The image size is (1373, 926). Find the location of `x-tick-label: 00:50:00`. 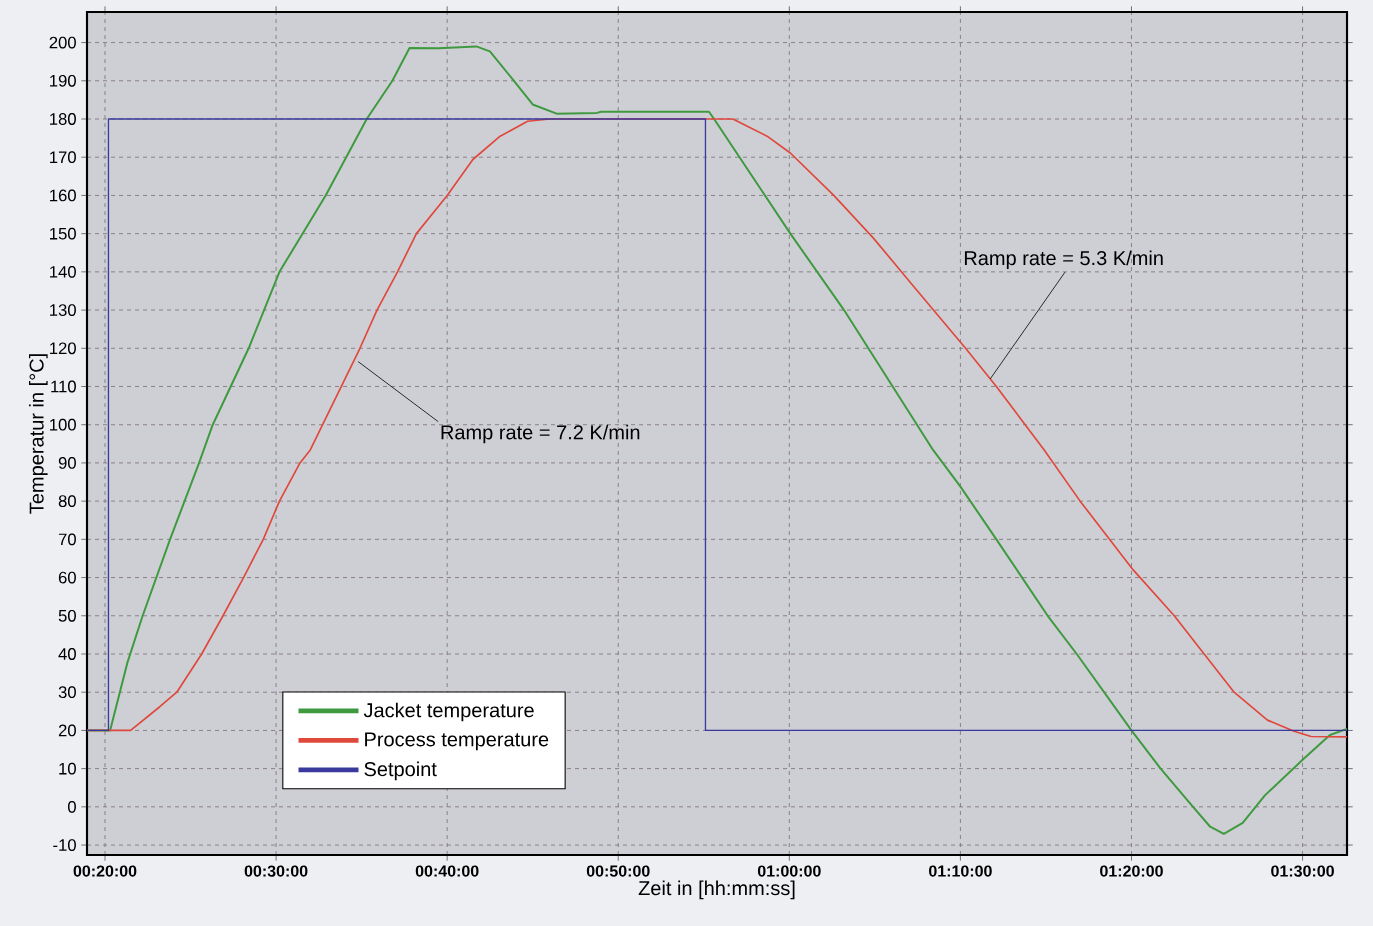

x-tick-label: 00:50:00 is located at coordinates (618, 871).